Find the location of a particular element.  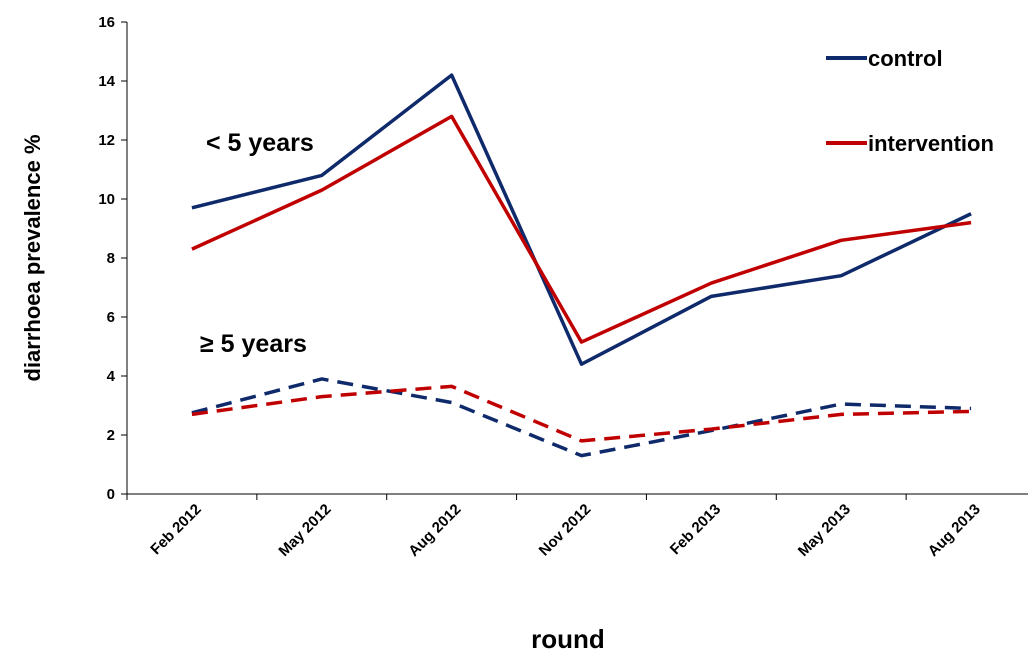

y-tick-label: 8 is located at coordinates (111, 258).